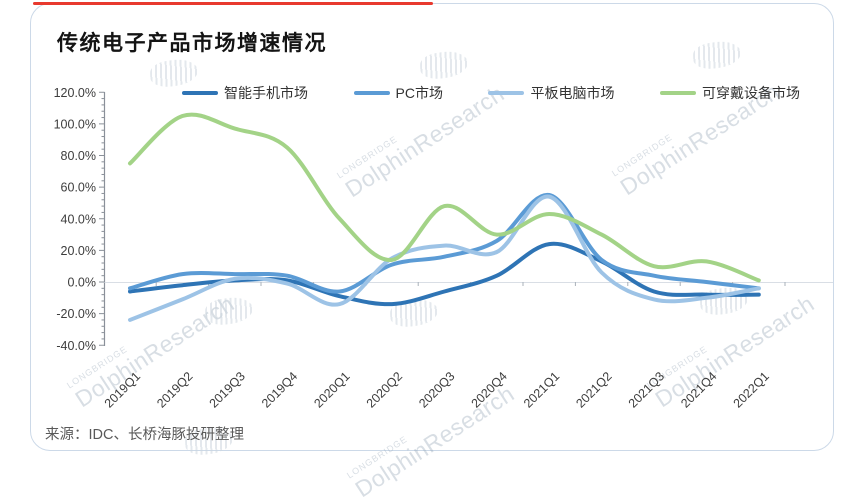 Image resolution: width=861 pixels, height=502 pixels. What do you see at coordinates (593, 389) in the screenshot?
I see `svg-text: 2021Q2` at bounding box center [593, 389].